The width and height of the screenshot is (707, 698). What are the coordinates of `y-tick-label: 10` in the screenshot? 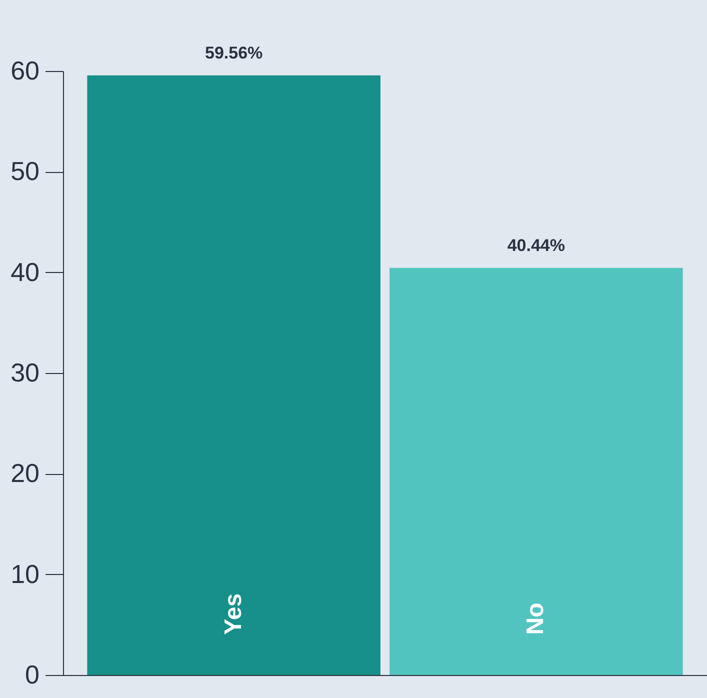 It's located at (25, 573).